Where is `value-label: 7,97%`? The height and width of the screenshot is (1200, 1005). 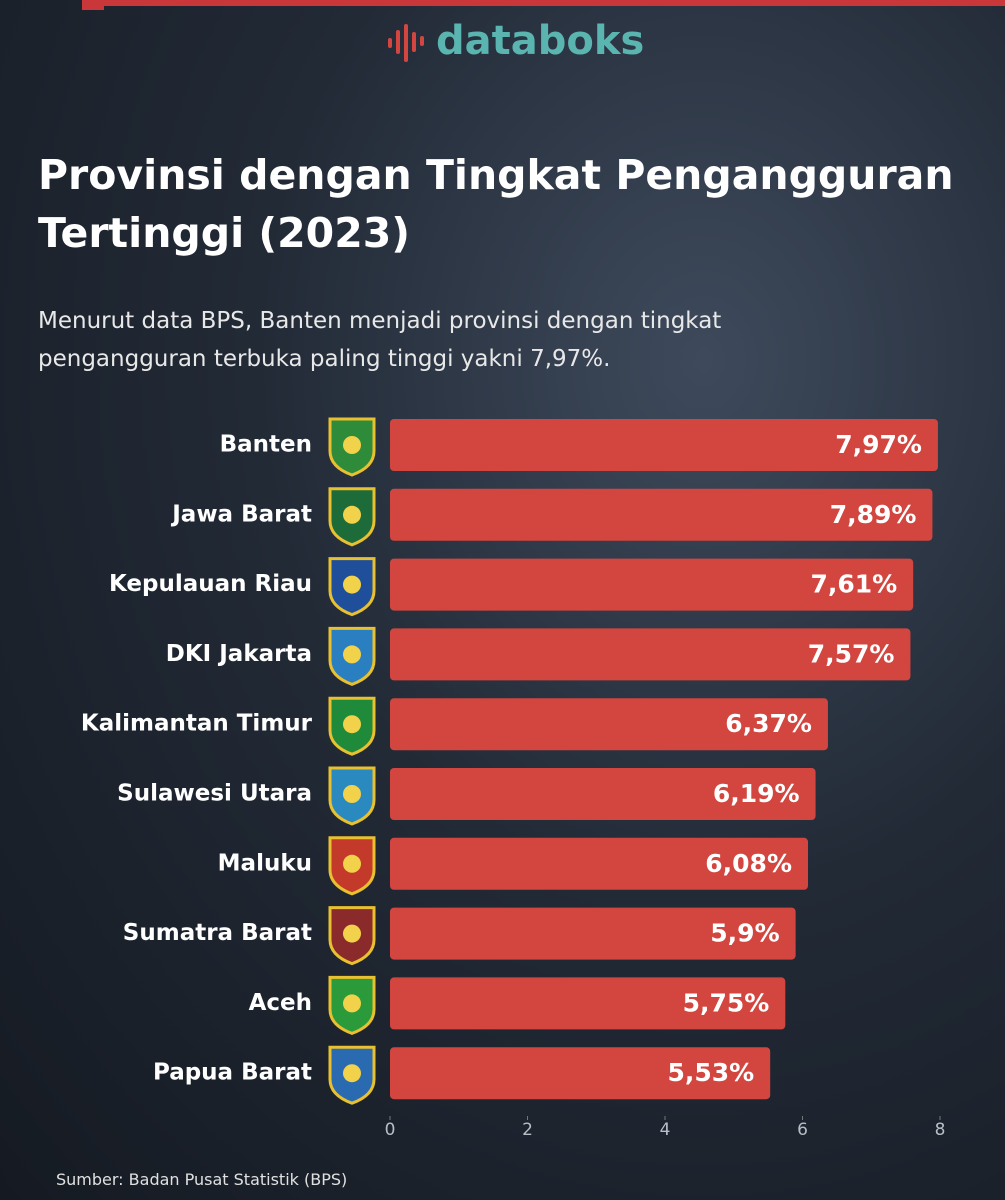 value-label: 7,97% is located at coordinates (878, 444).